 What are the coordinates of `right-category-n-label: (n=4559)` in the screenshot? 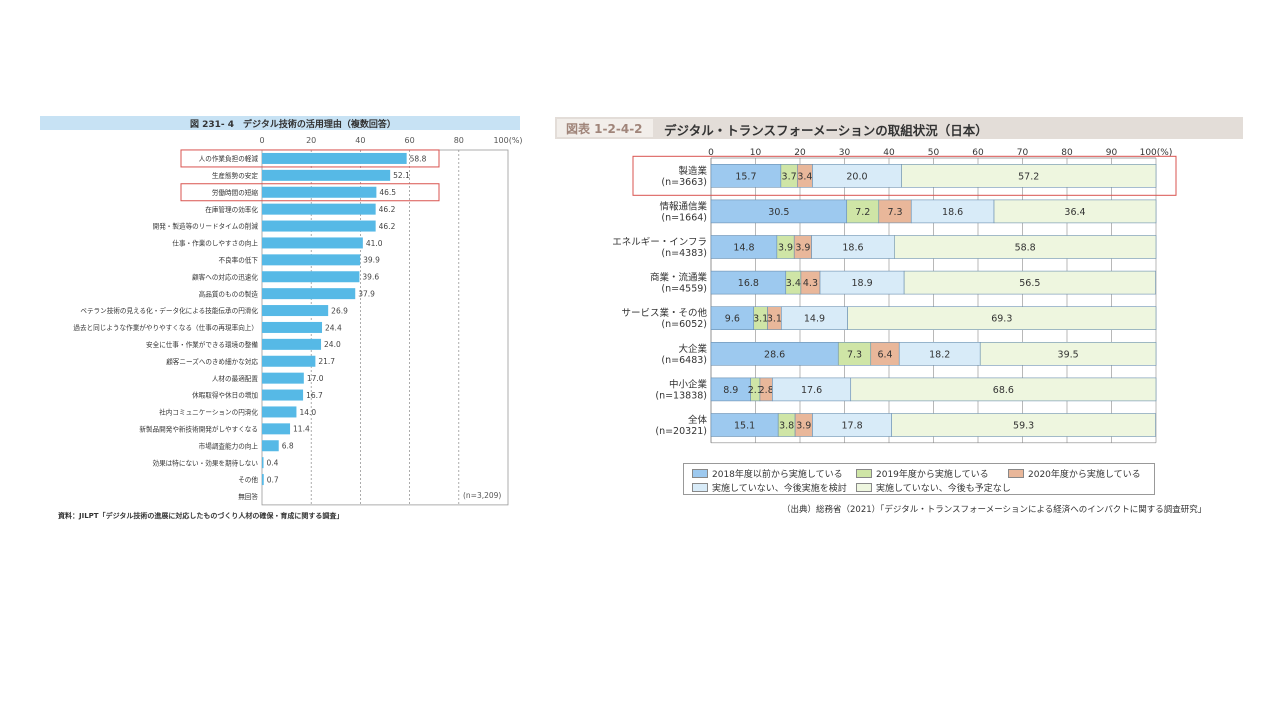 It's located at (684, 289).